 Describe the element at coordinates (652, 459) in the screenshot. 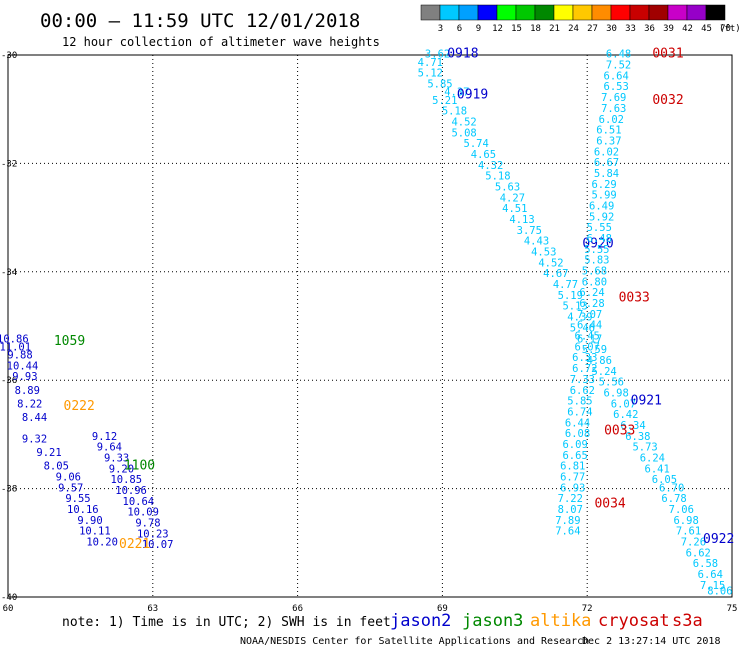

I see `data-point-label: 6.24` at that location.